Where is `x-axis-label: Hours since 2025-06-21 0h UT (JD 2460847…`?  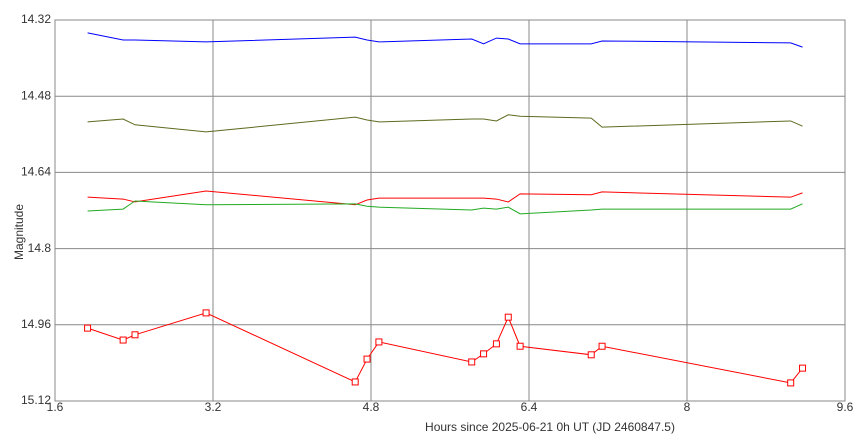 x-axis-label: Hours since 2025-06-21 0h UT (JD 2460847… is located at coordinates (550, 427).